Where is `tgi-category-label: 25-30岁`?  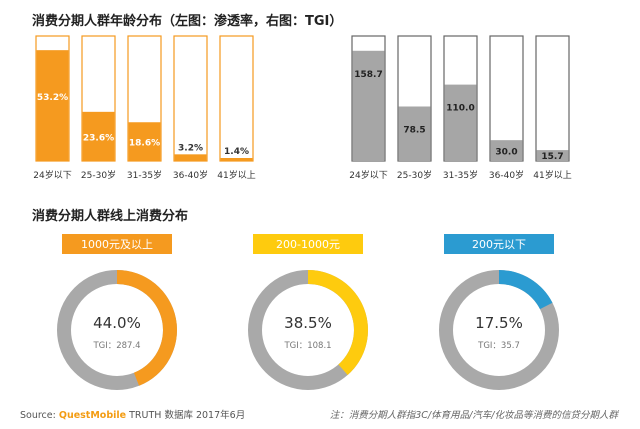 tgi-category-label: 25-30岁 is located at coordinates (414, 175).